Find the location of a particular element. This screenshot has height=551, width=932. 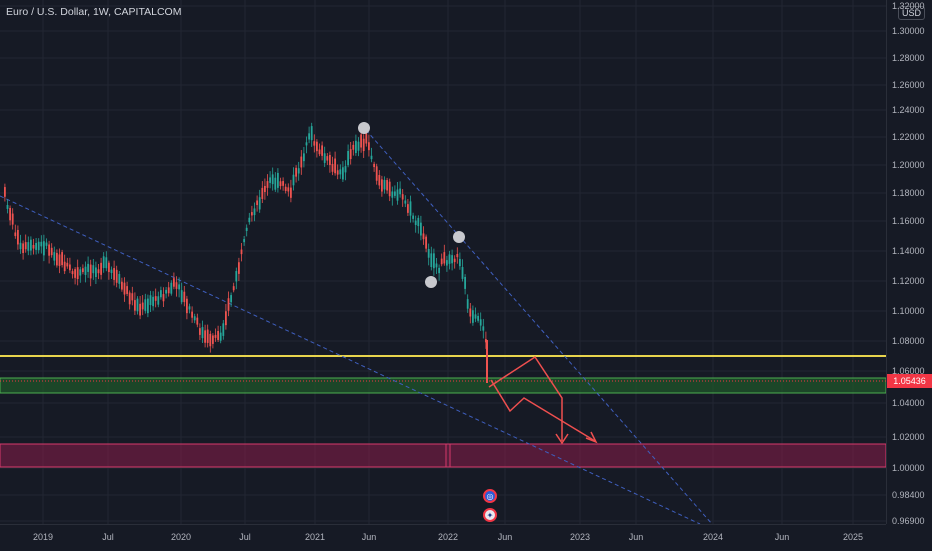

us-flag-event-icon: ✦ is located at coordinates (490, 515).